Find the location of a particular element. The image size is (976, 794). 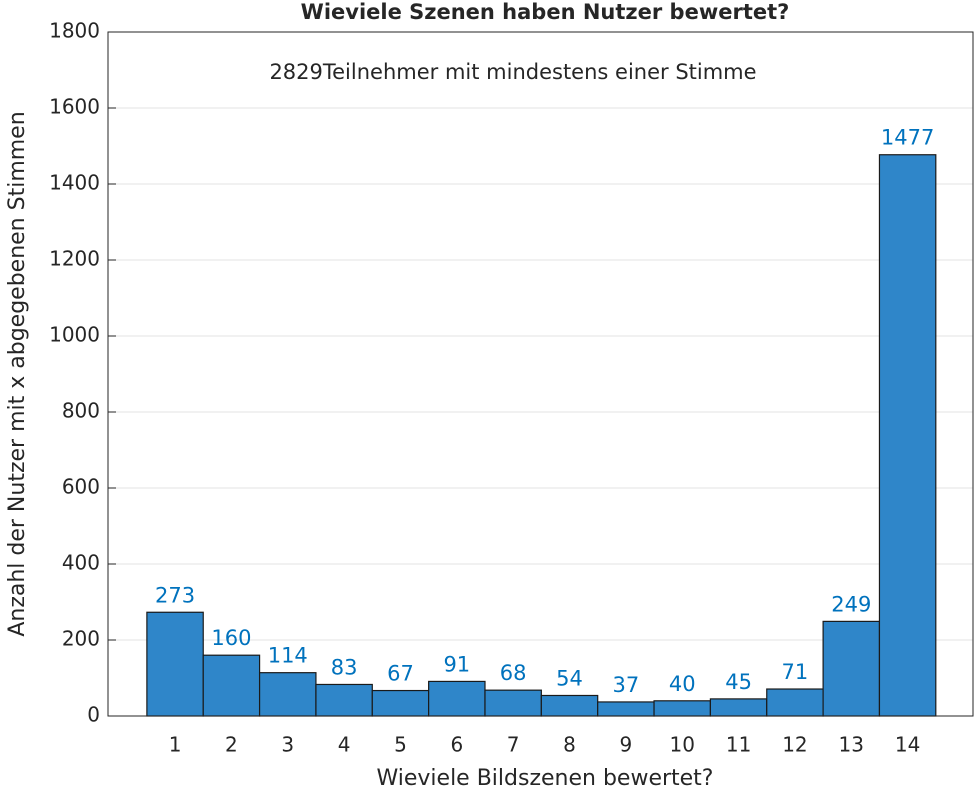

data-label: 68 is located at coordinates (513, 673).